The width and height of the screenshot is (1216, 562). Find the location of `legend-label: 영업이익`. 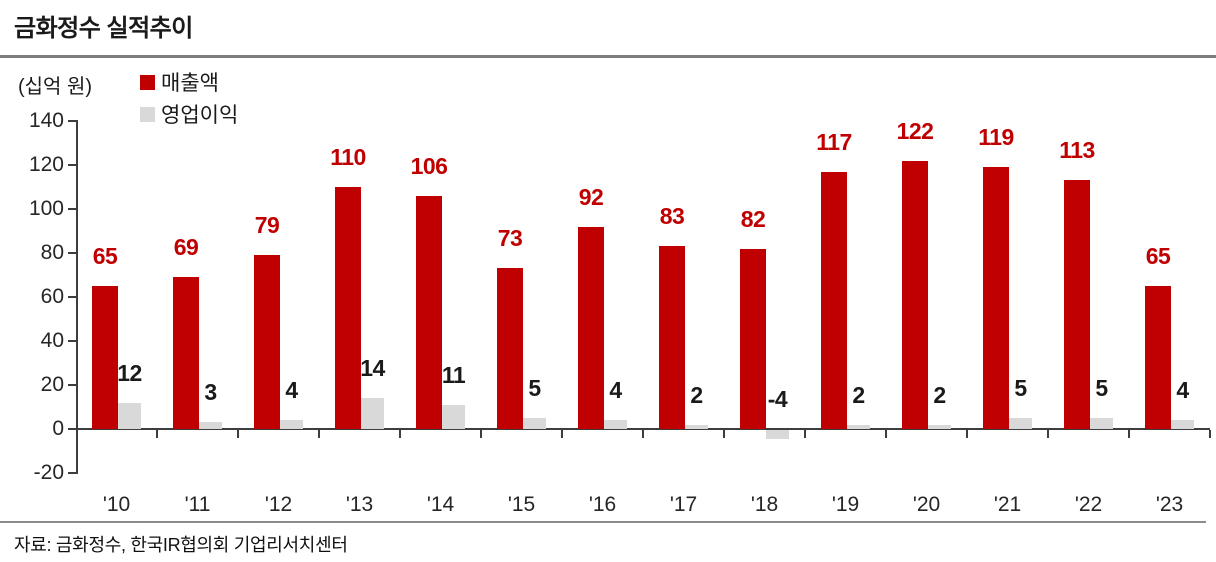

legend-label: 영업이익 is located at coordinates (200, 115).